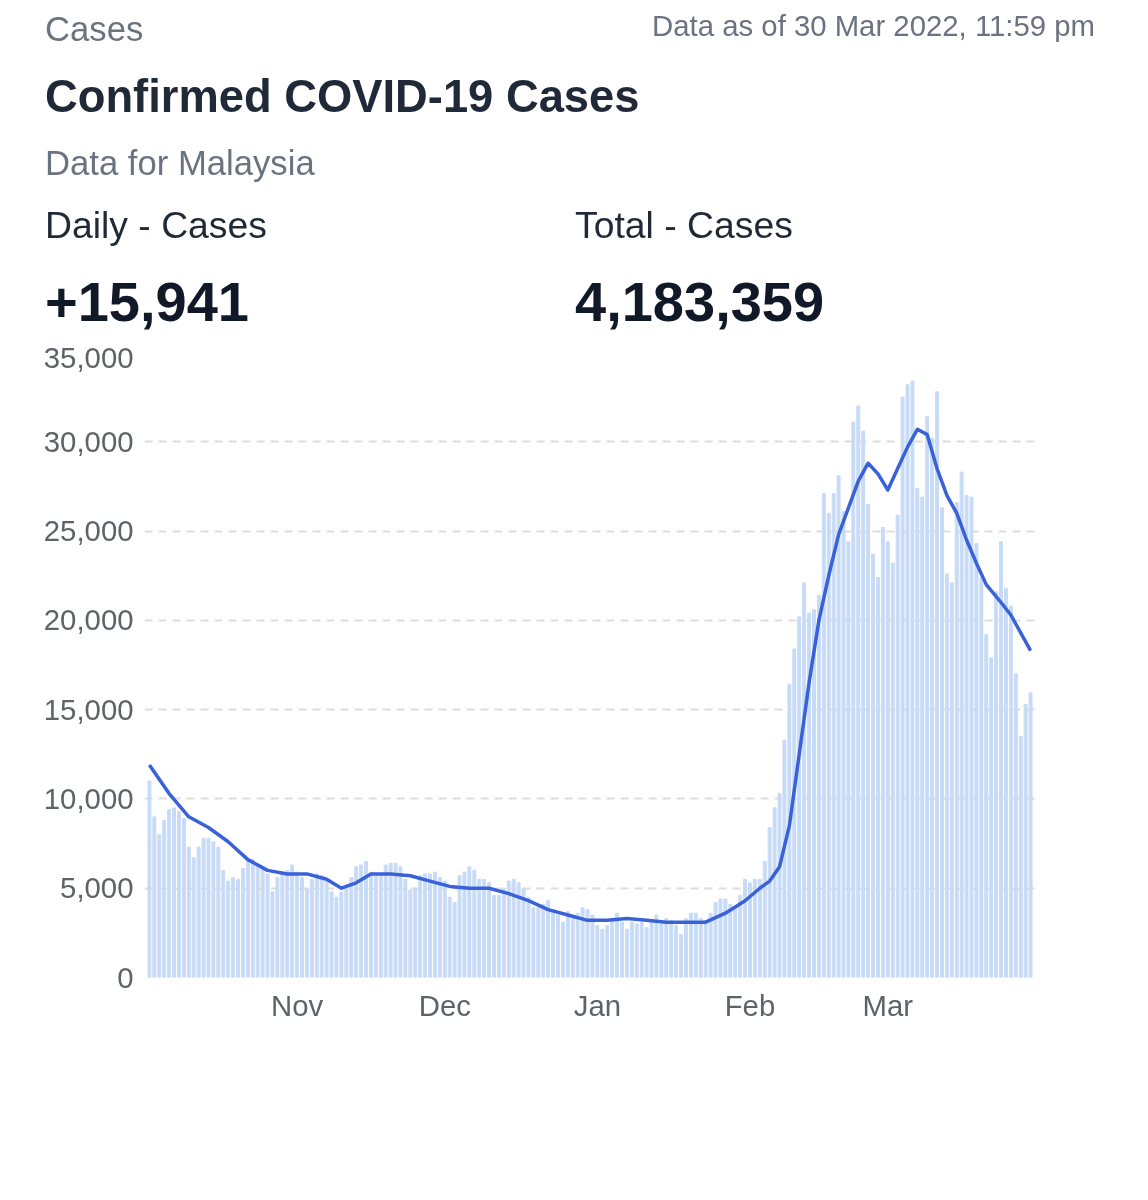 The image size is (1148, 1200). Describe the element at coordinates (180, 164) in the screenshot. I see `chart-subtitle: Data for Malaysia` at that location.